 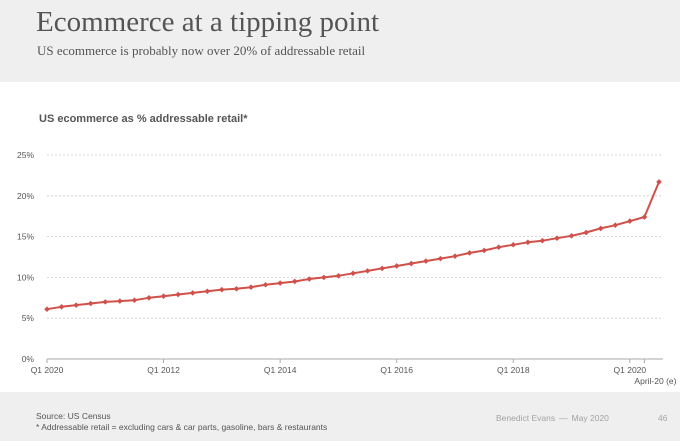 I want to click on x-tick-label: Q1 2014, so click(x=280, y=370).